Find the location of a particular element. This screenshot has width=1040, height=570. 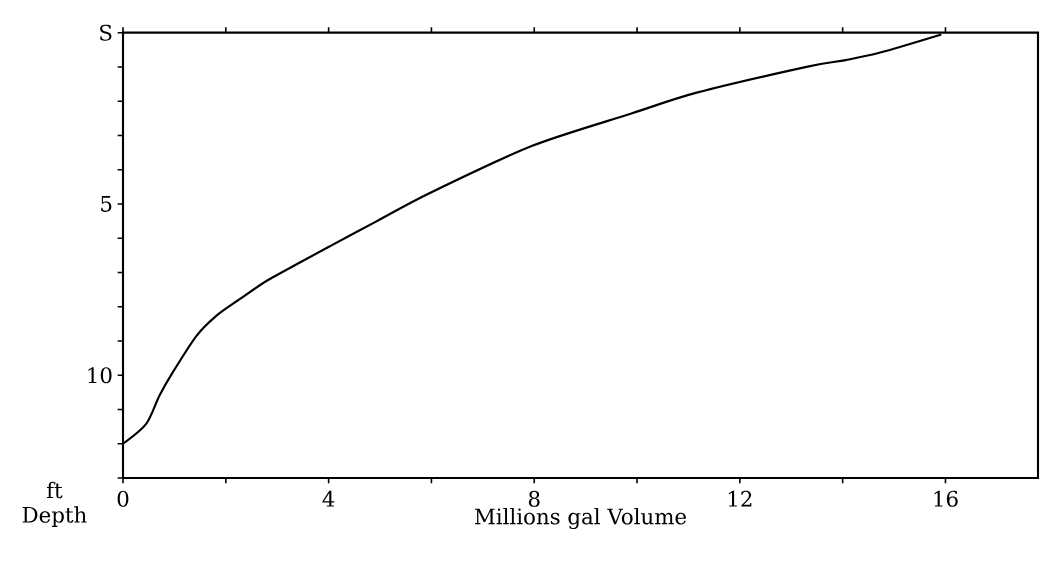

text: ft is located at coordinates (54, 490).